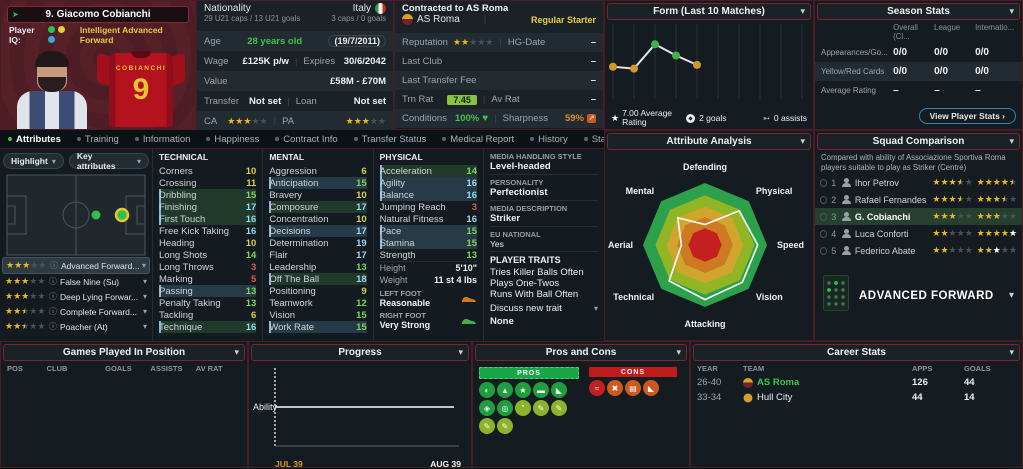 The height and width of the screenshot is (469, 1023). Describe the element at coordinates (121, 35) in the screenshot. I see `player-style-label: Intelligent Advanced Forward` at that location.